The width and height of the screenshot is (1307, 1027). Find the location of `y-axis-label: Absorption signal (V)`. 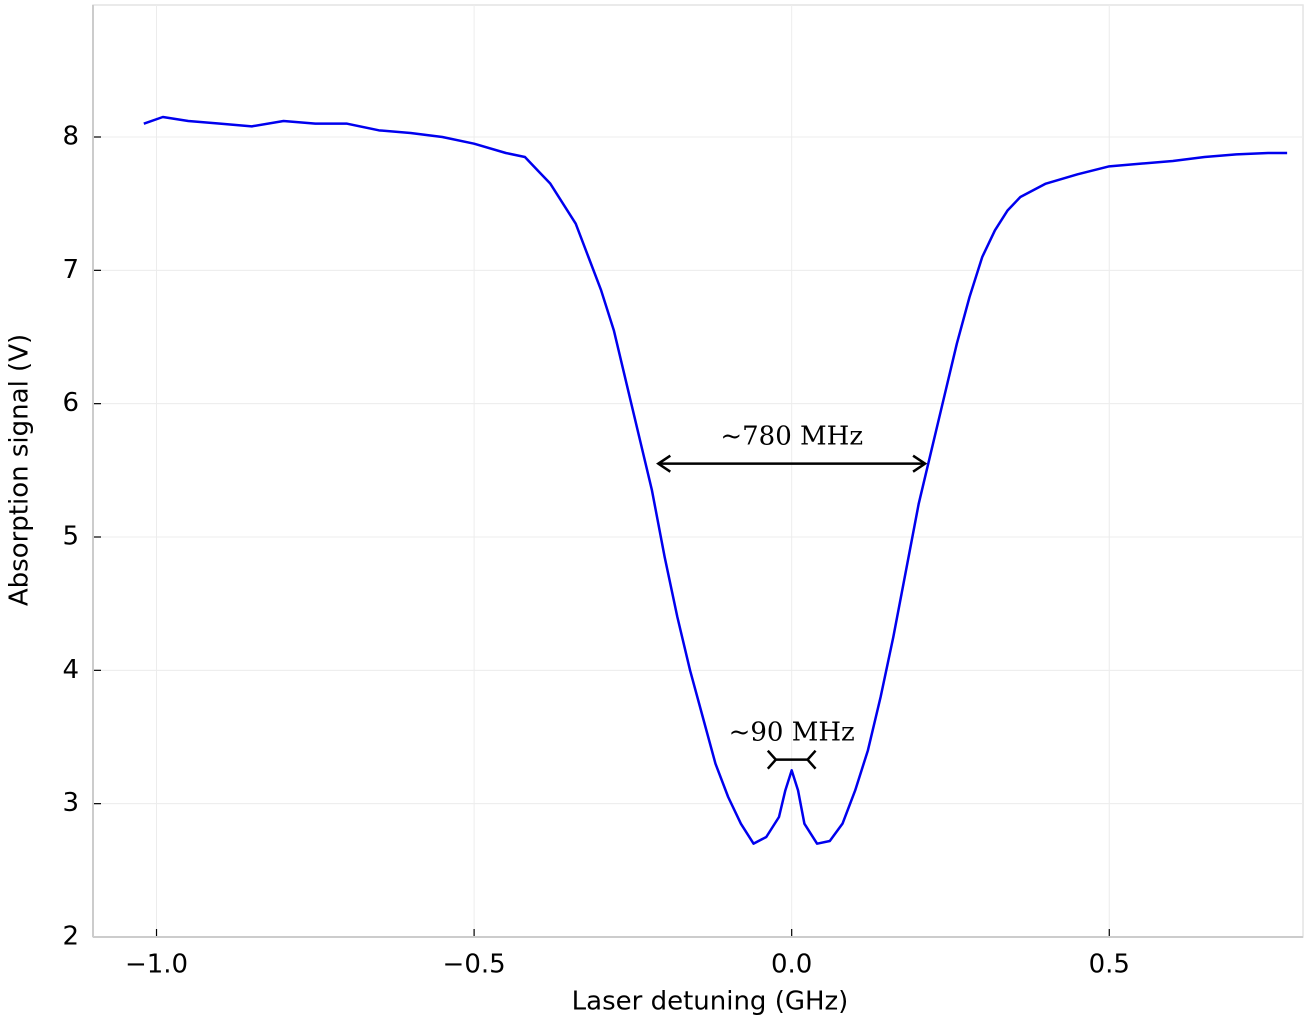

y-axis-label: Absorption signal (V) is located at coordinates (20, 470).